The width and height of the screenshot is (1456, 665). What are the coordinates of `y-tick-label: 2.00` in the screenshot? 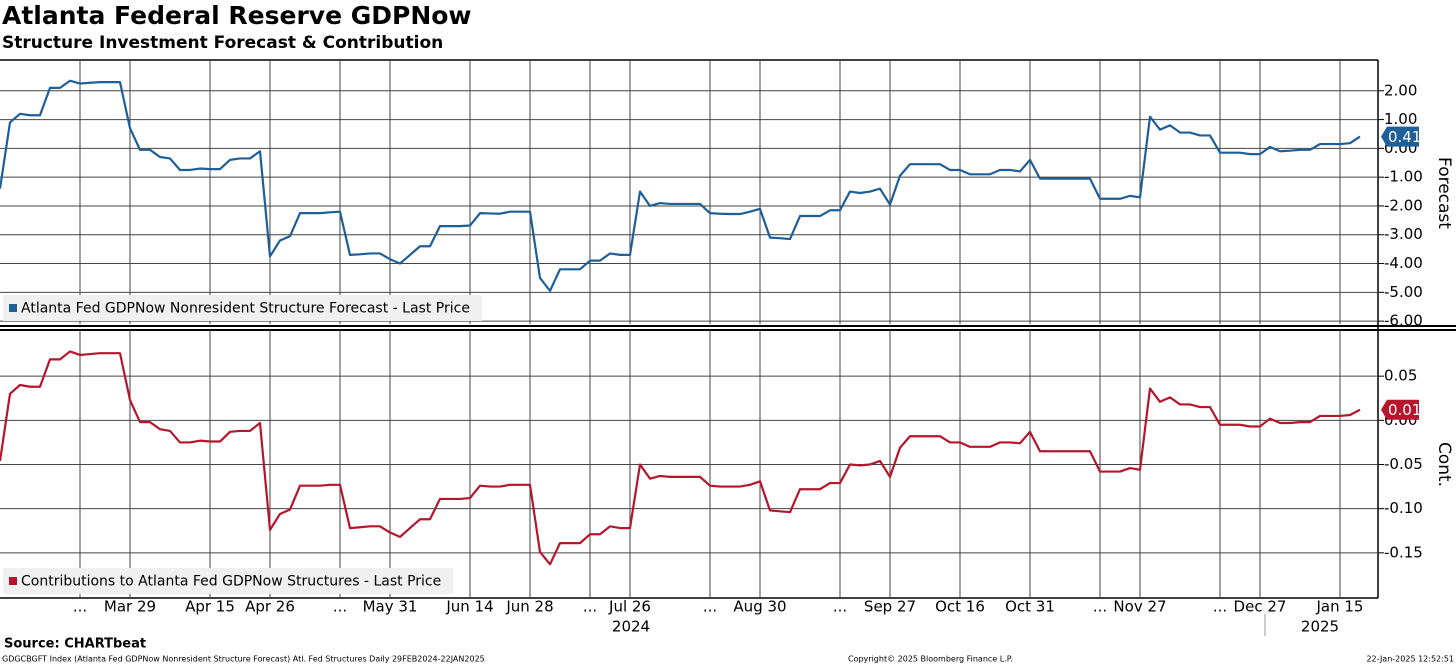 It's located at (1400, 90).